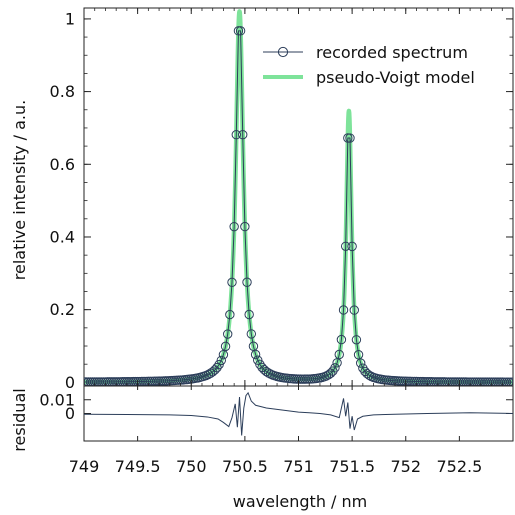 This screenshot has height=515, width=515. What do you see at coordinates (300, 501) in the screenshot?
I see `x-axis-label: wavelength / nm` at bounding box center [300, 501].